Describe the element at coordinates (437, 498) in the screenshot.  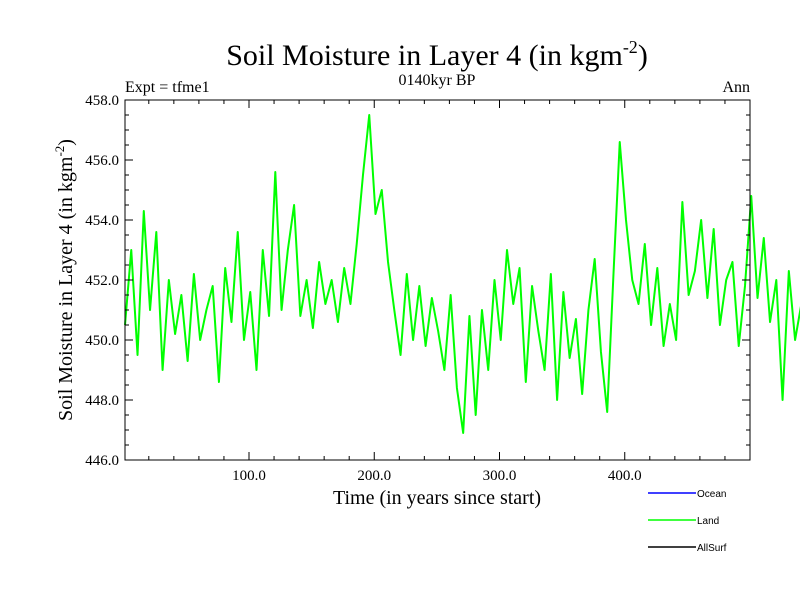
I see `x-axis-label: Time (in years since start)` at that location.